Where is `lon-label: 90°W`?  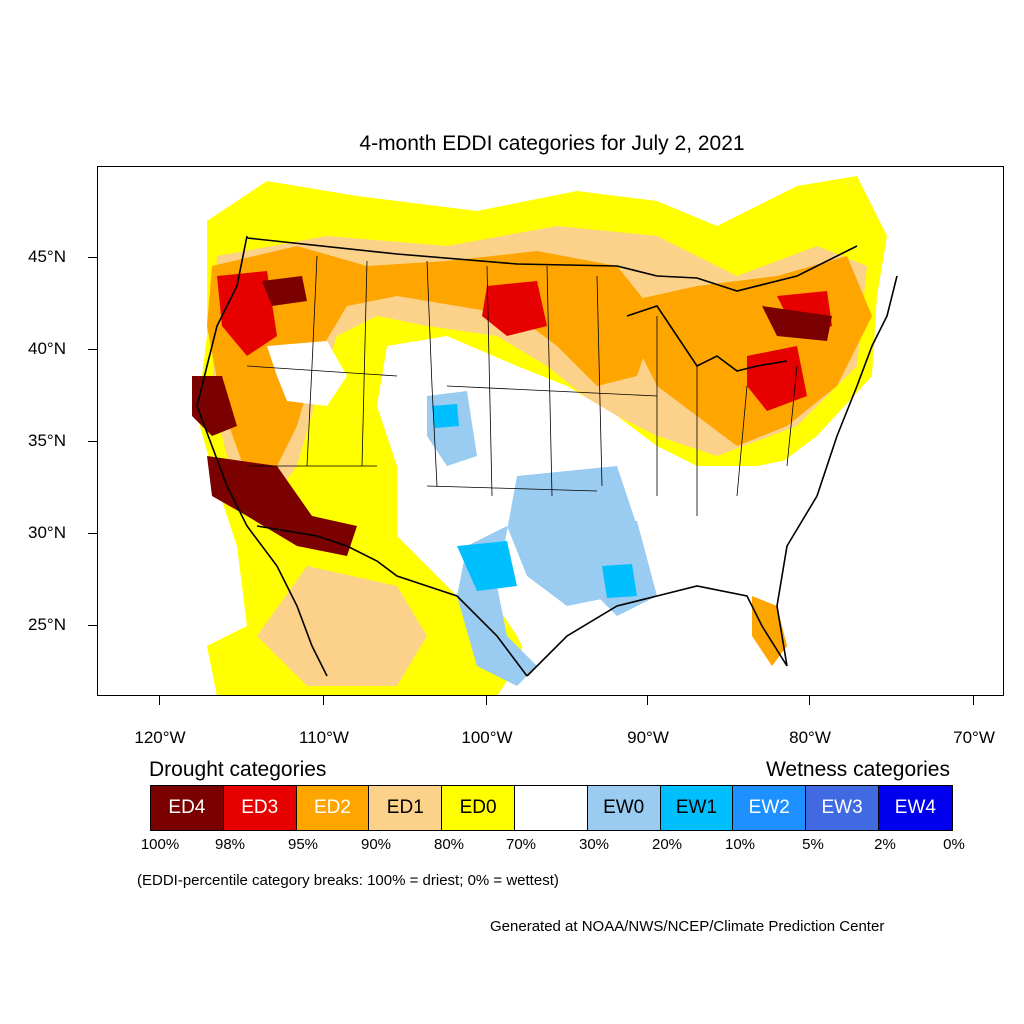
lon-label: 90°W is located at coordinates (648, 737).